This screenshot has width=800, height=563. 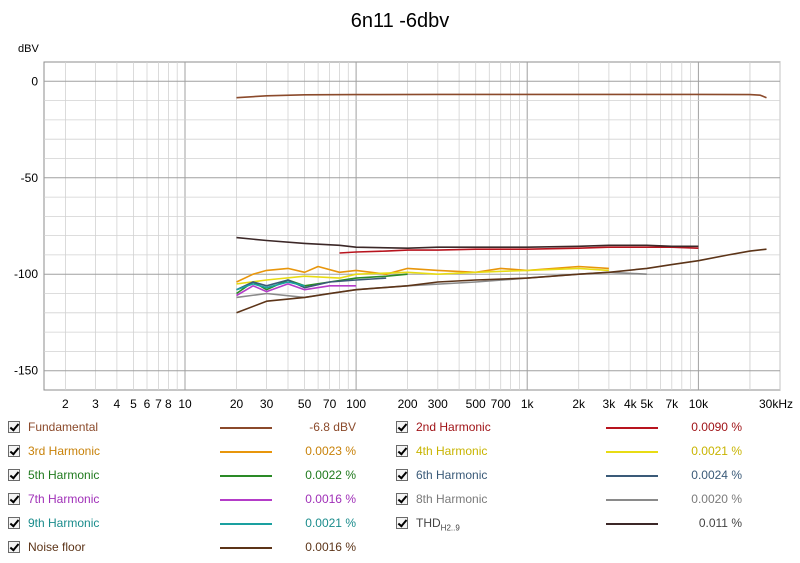 What do you see at coordinates (188, 526) in the screenshot?
I see `legend-item-9th-harmonic: 9th Harmonic 0.0021 %` at bounding box center [188, 526].